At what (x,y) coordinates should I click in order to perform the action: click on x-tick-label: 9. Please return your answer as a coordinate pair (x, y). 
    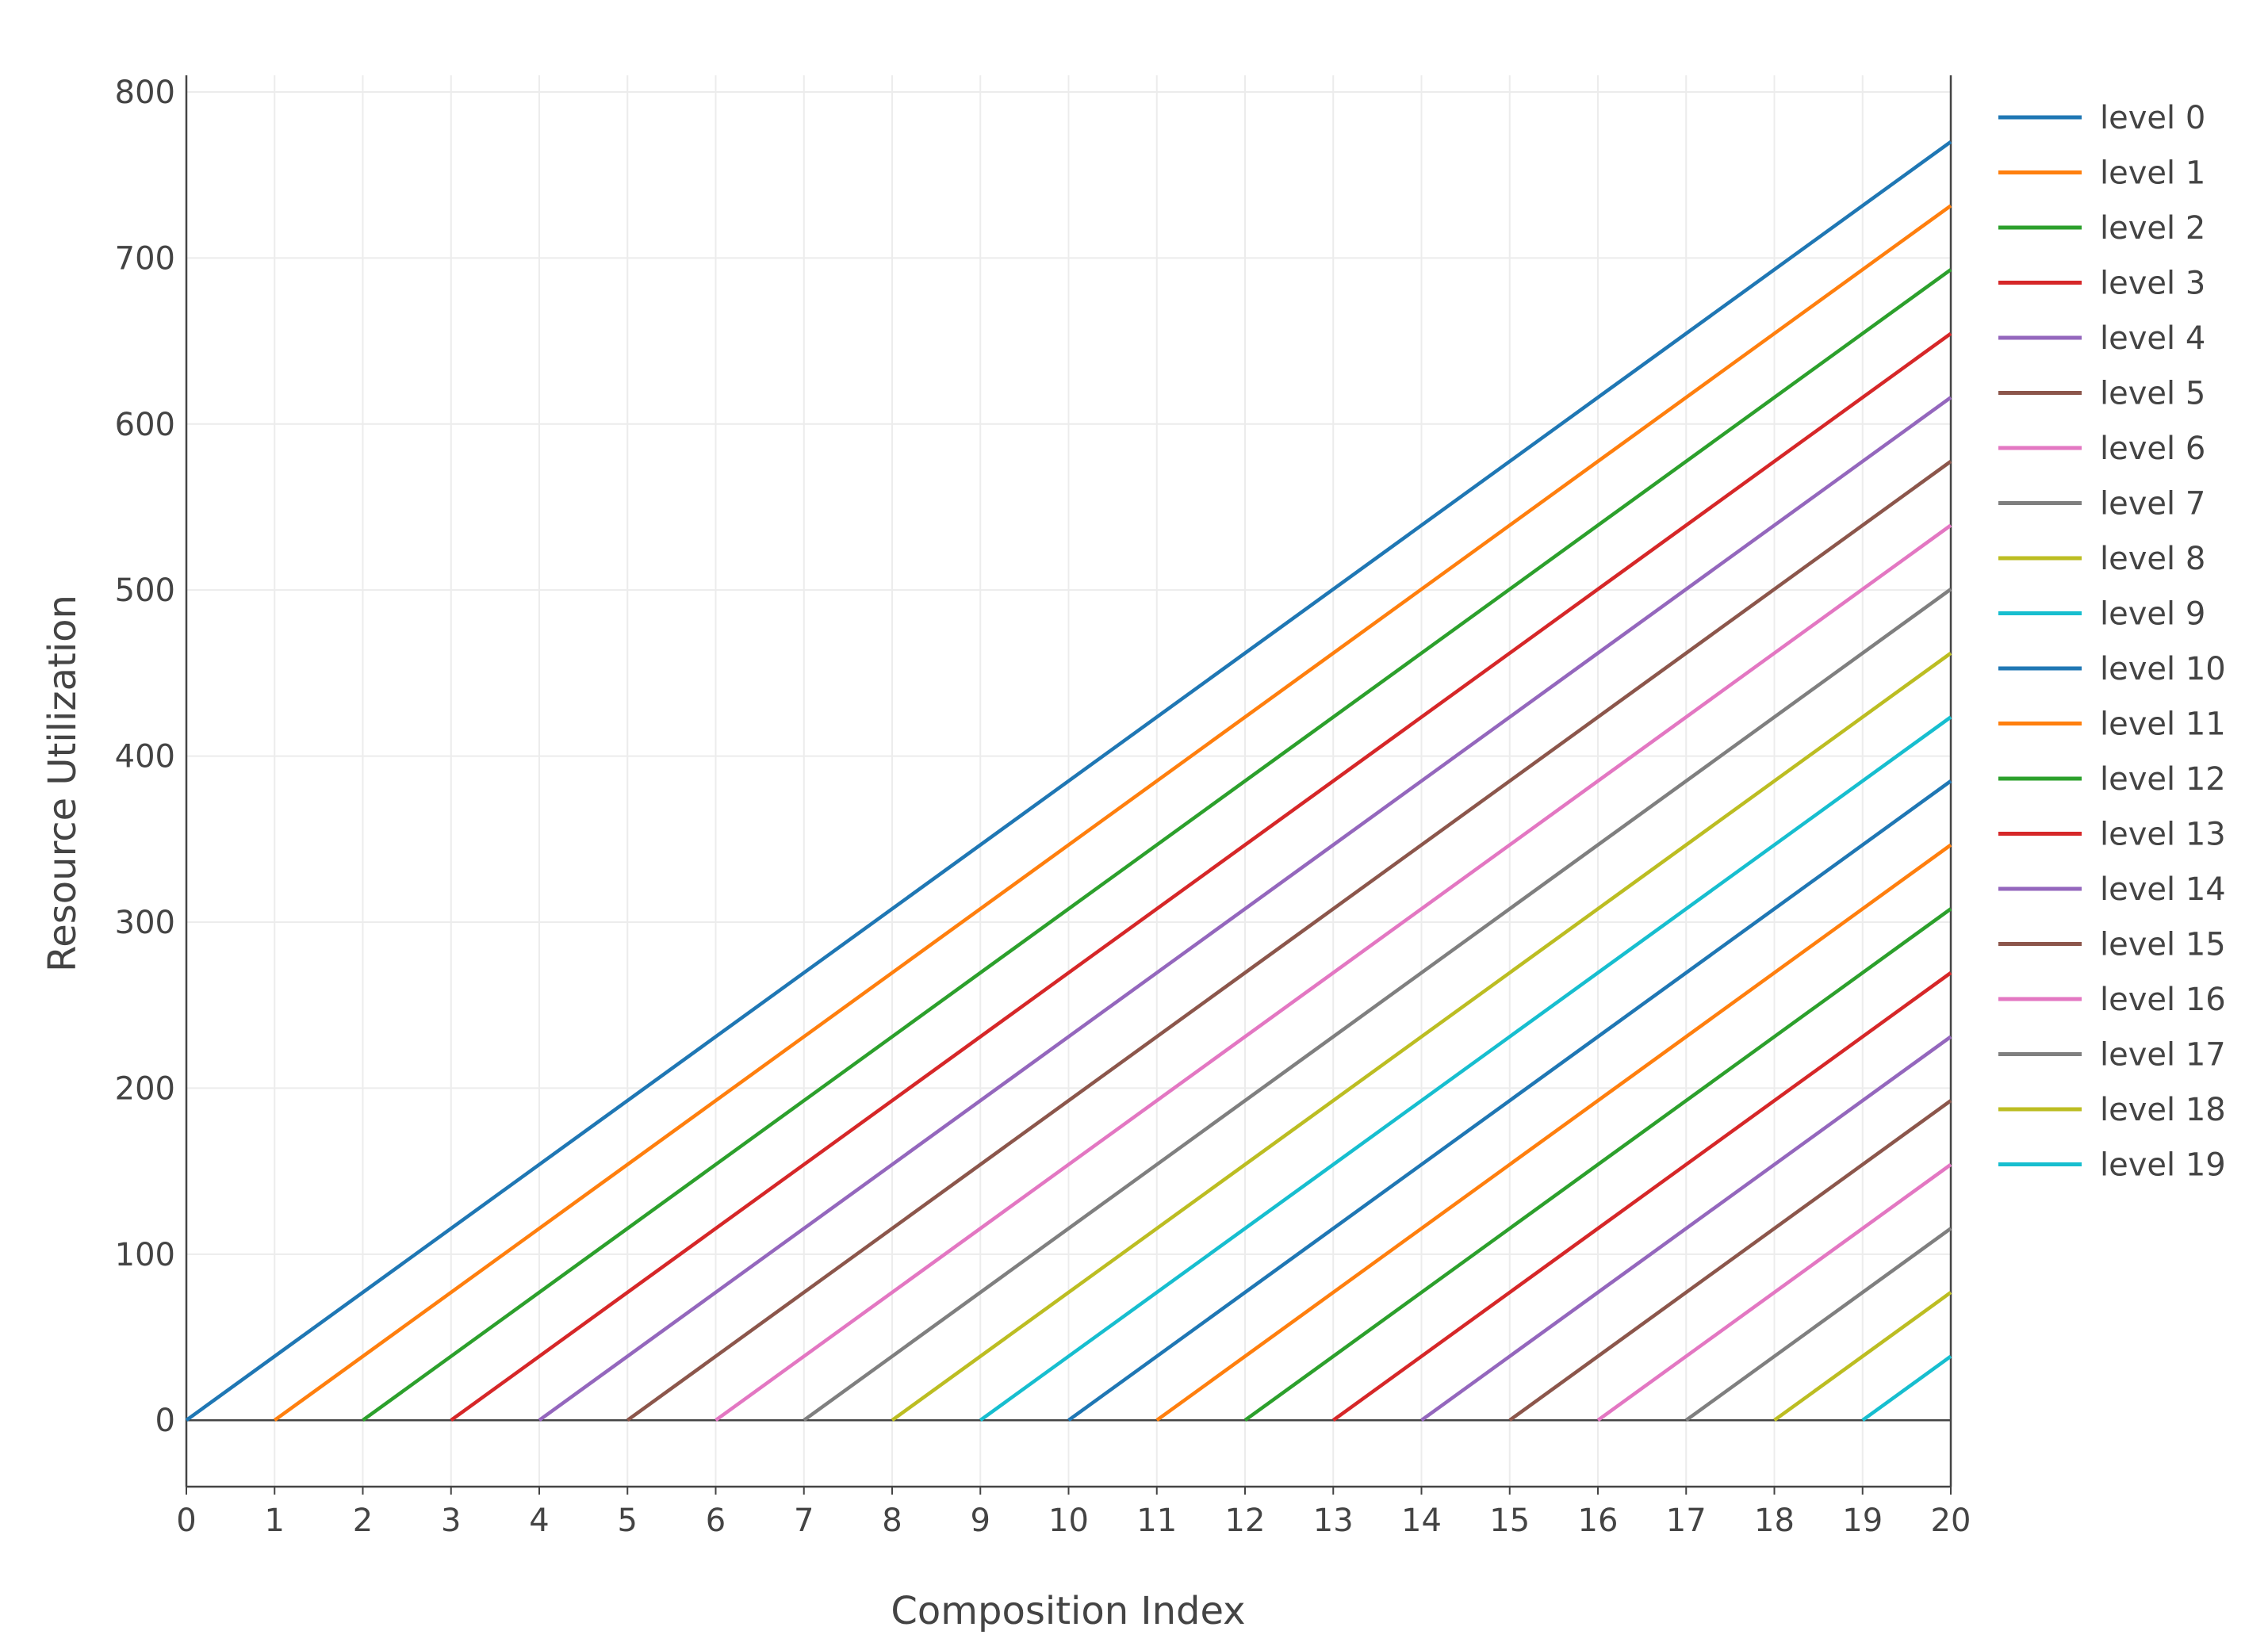
    Looking at the image, I should click on (980, 1521).